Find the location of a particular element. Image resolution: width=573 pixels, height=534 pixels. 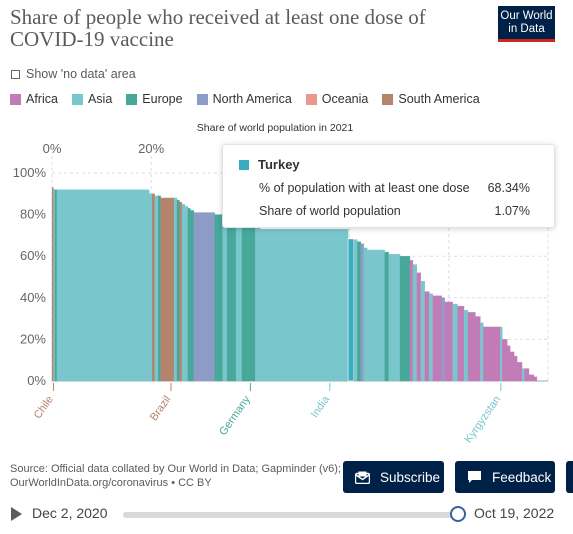

entity-label: Brazil is located at coordinates (161, 408).